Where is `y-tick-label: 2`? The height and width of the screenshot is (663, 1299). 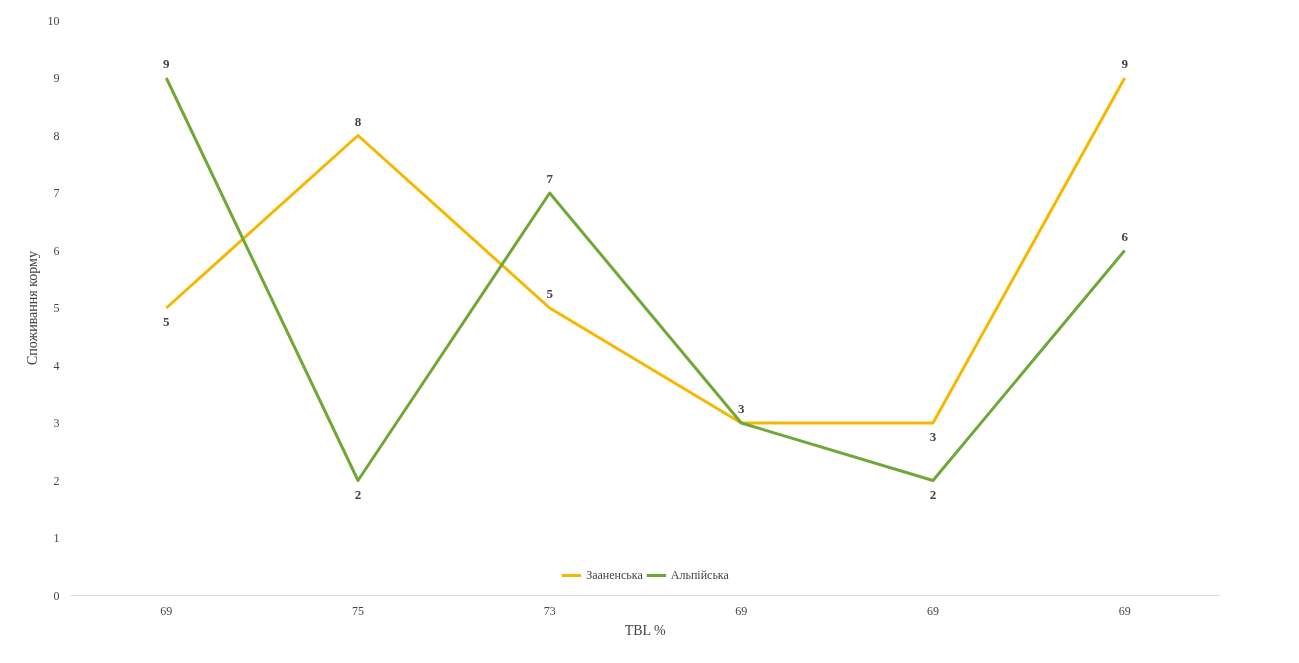 y-tick-label: 2 is located at coordinates (56, 480).